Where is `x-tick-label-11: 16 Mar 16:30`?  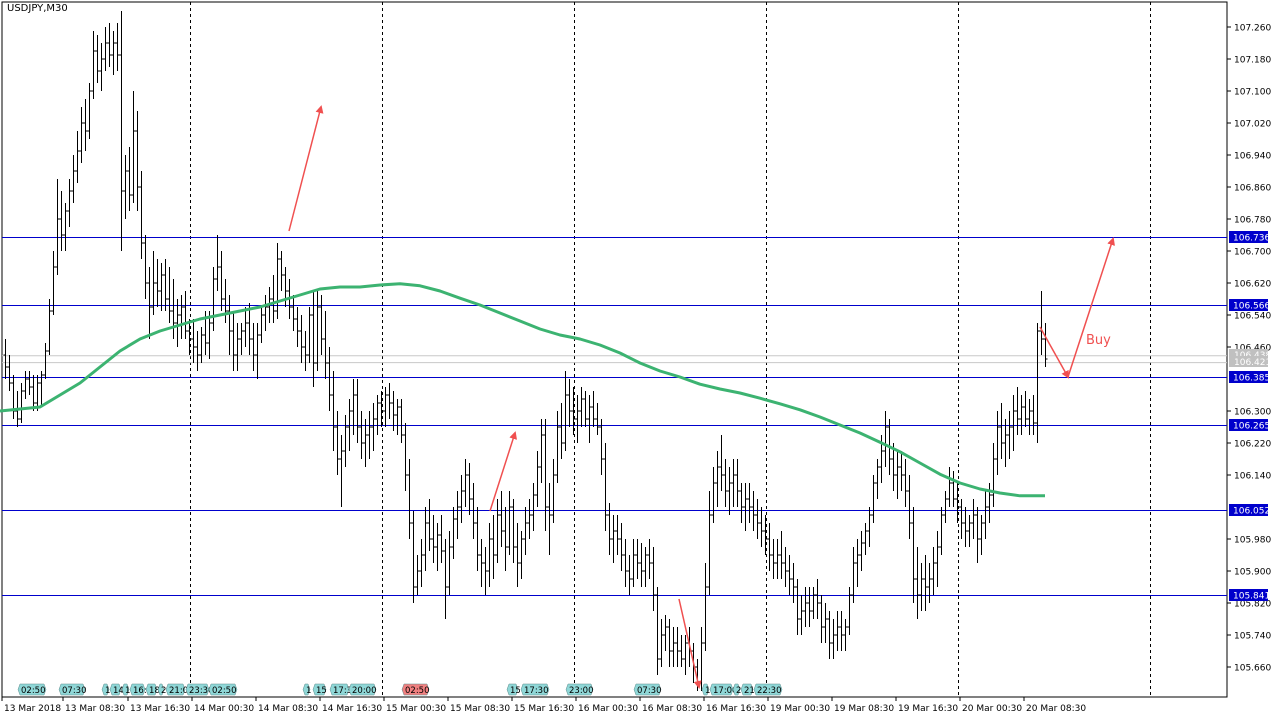
x-tick-label-11: 16 Mar 16:30 is located at coordinates (736, 709).